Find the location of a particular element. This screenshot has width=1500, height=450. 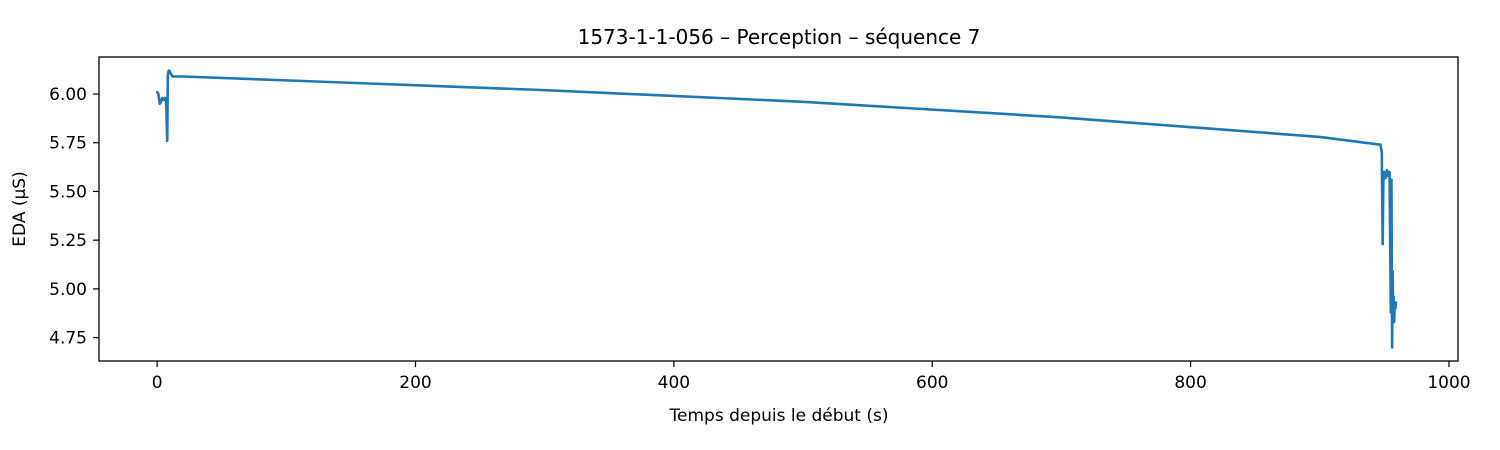

y-tick-label: 6.00 is located at coordinates (68, 95).